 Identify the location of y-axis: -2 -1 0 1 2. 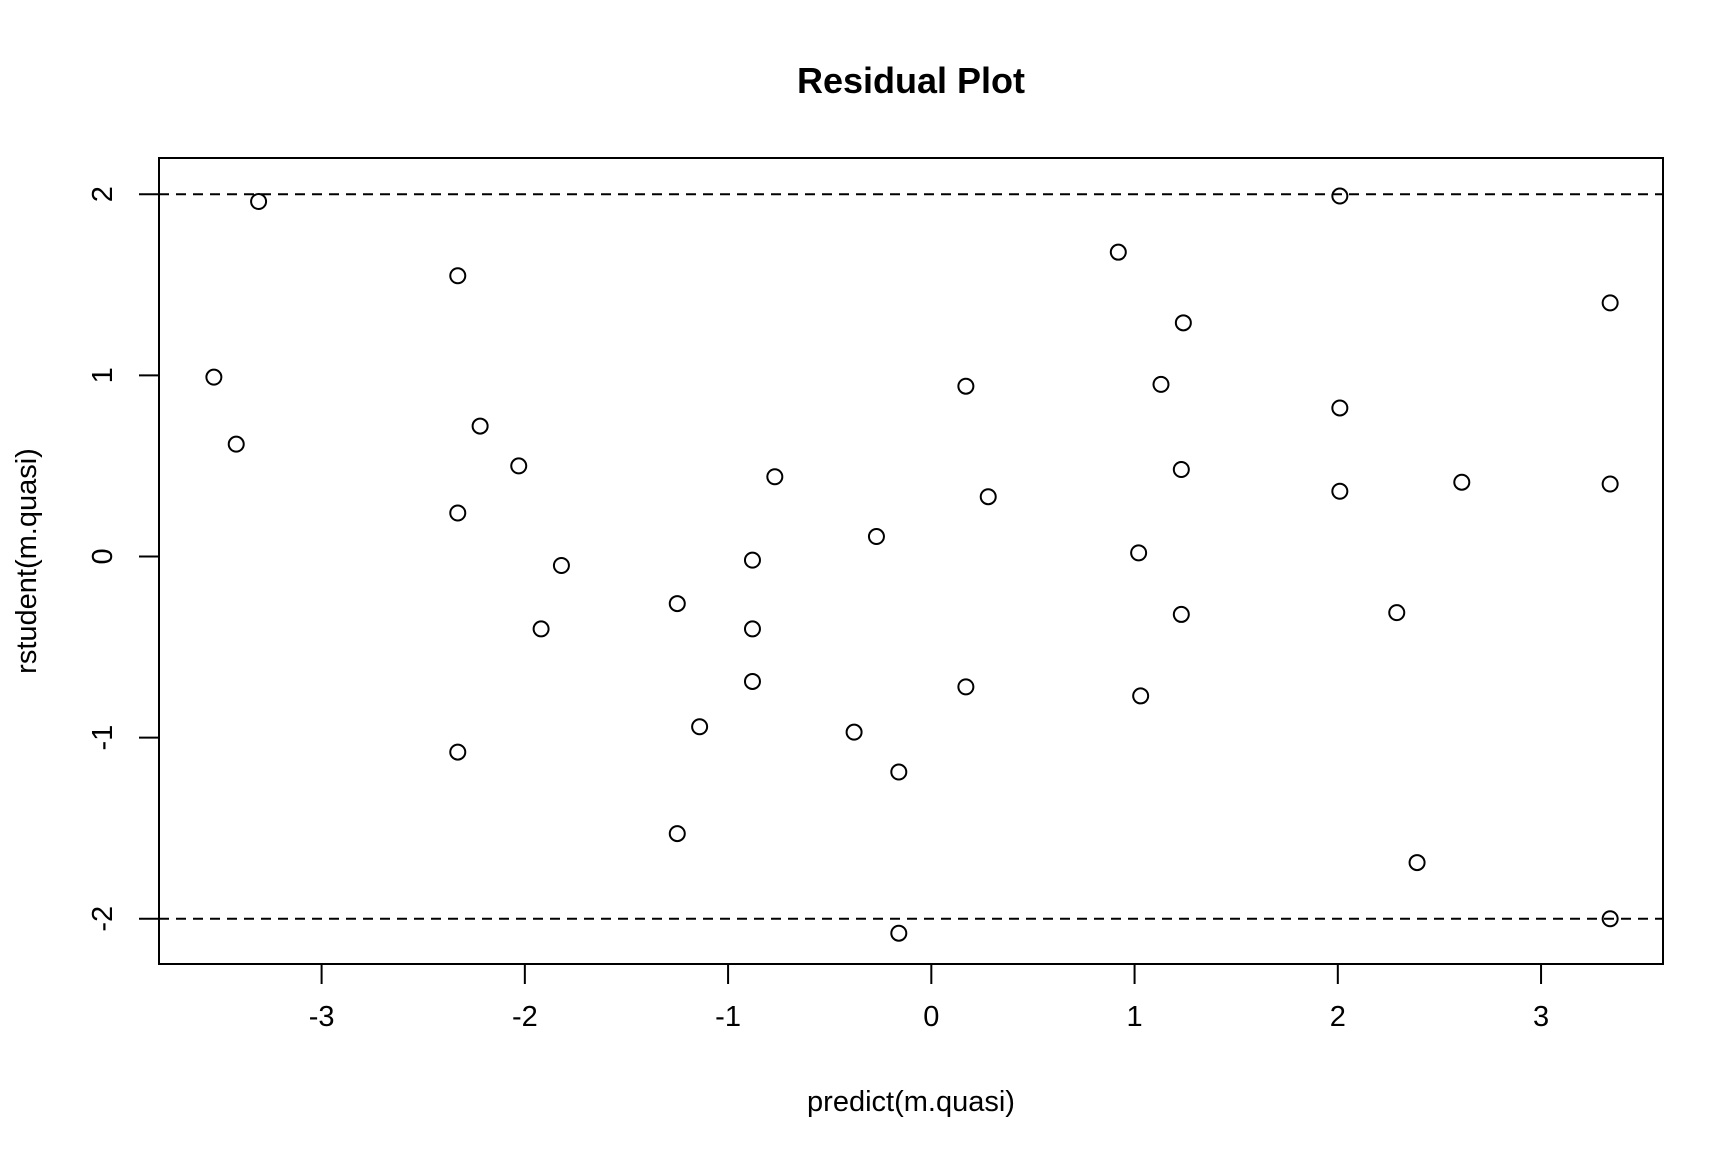
(123, 559).